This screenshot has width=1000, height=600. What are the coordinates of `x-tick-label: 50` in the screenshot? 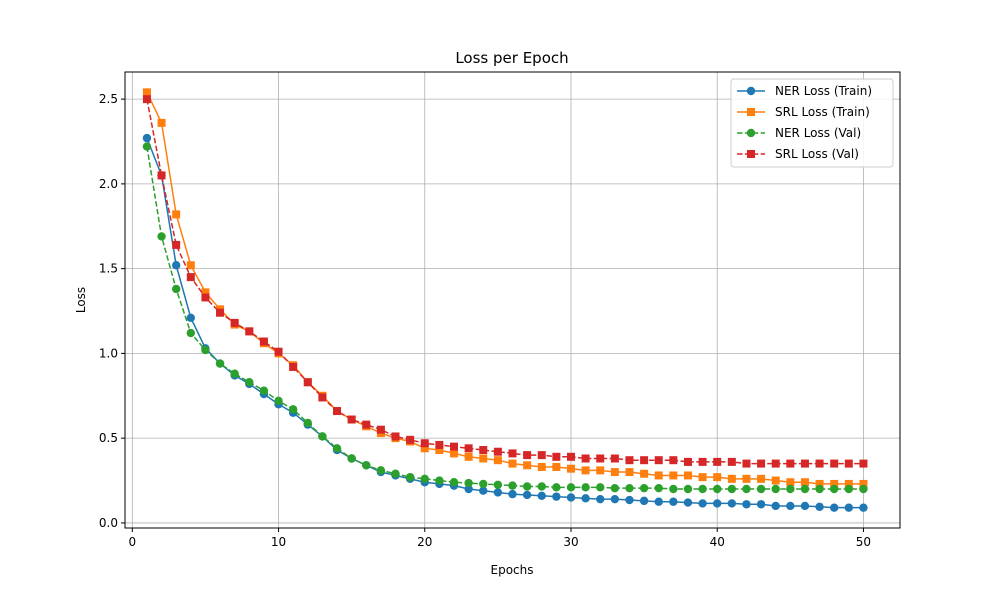 It's located at (863, 542).